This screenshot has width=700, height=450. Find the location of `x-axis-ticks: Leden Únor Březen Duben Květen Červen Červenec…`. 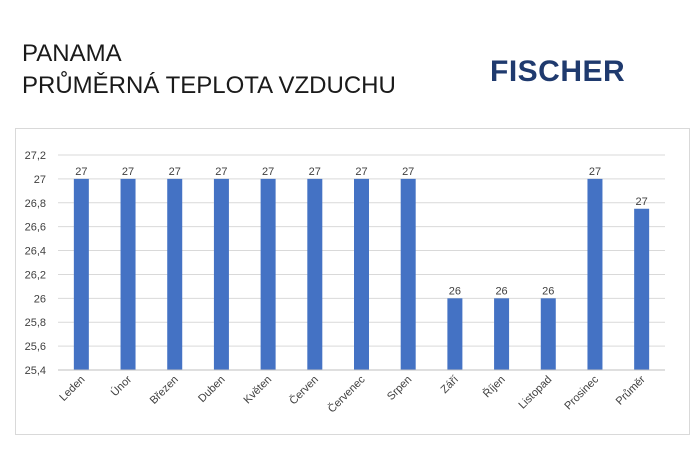

x-axis-ticks: Leden Únor Březen Duben Květen Červen Červenec… is located at coordinates (352, 394).